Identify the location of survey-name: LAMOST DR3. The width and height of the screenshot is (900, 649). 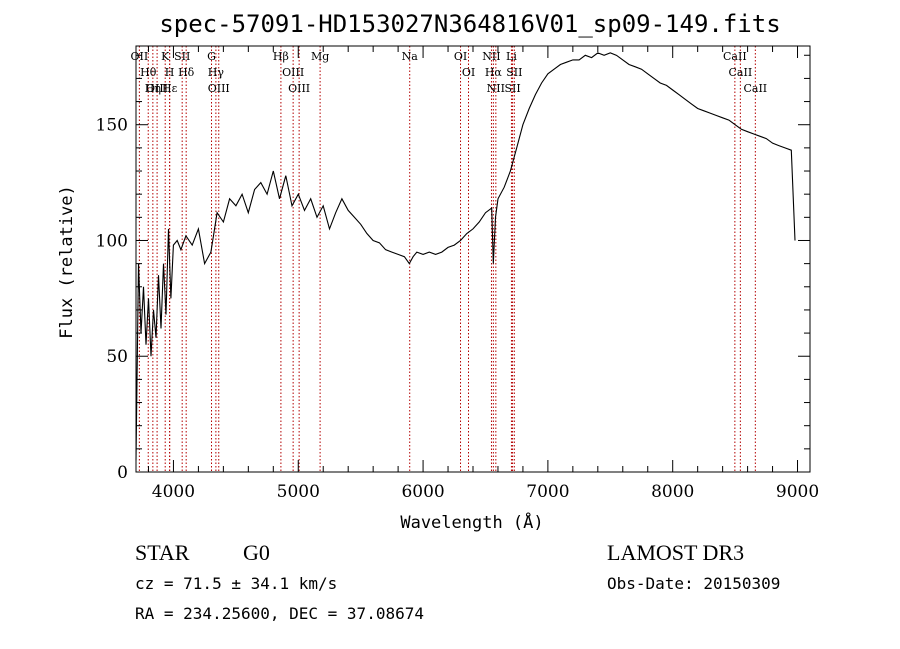
(676, 552).